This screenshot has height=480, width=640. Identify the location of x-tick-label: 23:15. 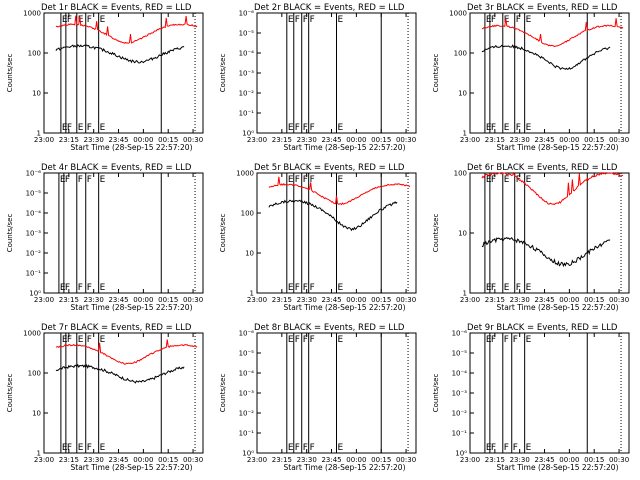
(69, 300).